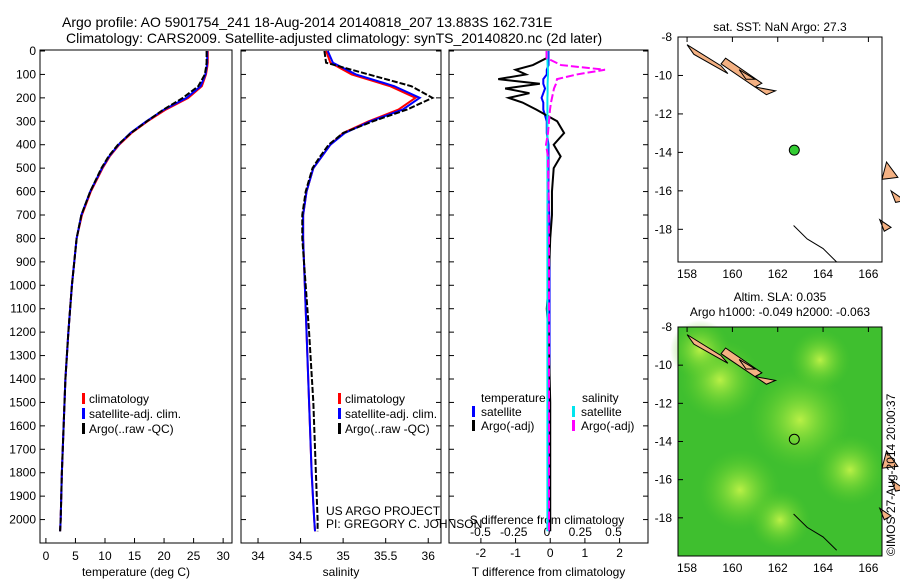 The width and height of the screenshot is (900, 580). I want to click on y-tick-label: 1200, so click(22, 332).